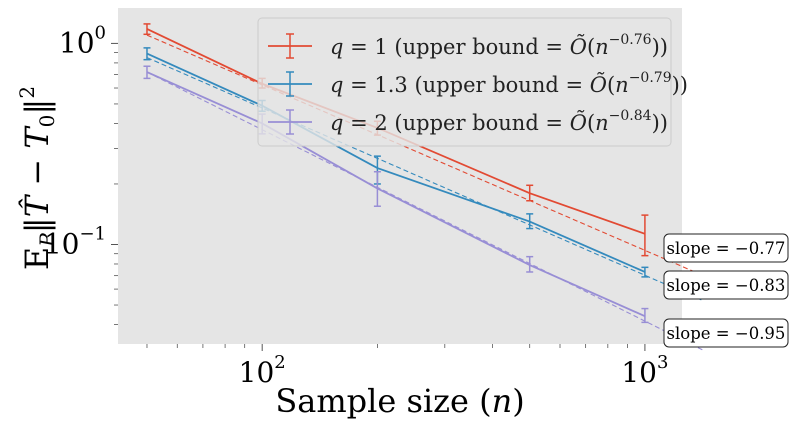 Image resolution: width=793 pixels, height=426 pixels. Describe the element at coordinates (662, 362) in the screenshot. I see `x-tick-exp: 3` at that location.